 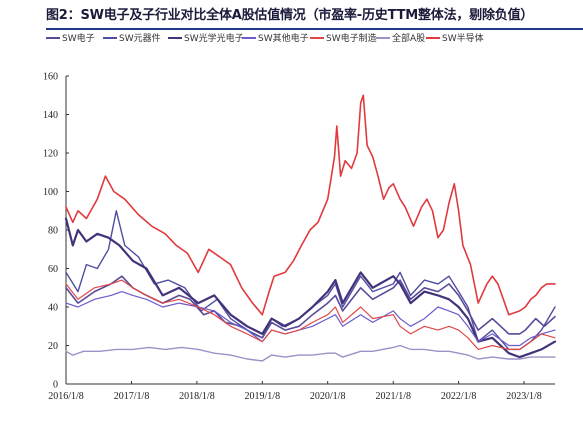 What do you see at coordinates (283, 38) in the screenshot?
I see `legend-label-4: SW其他电子` at bounding box center [283, 38].